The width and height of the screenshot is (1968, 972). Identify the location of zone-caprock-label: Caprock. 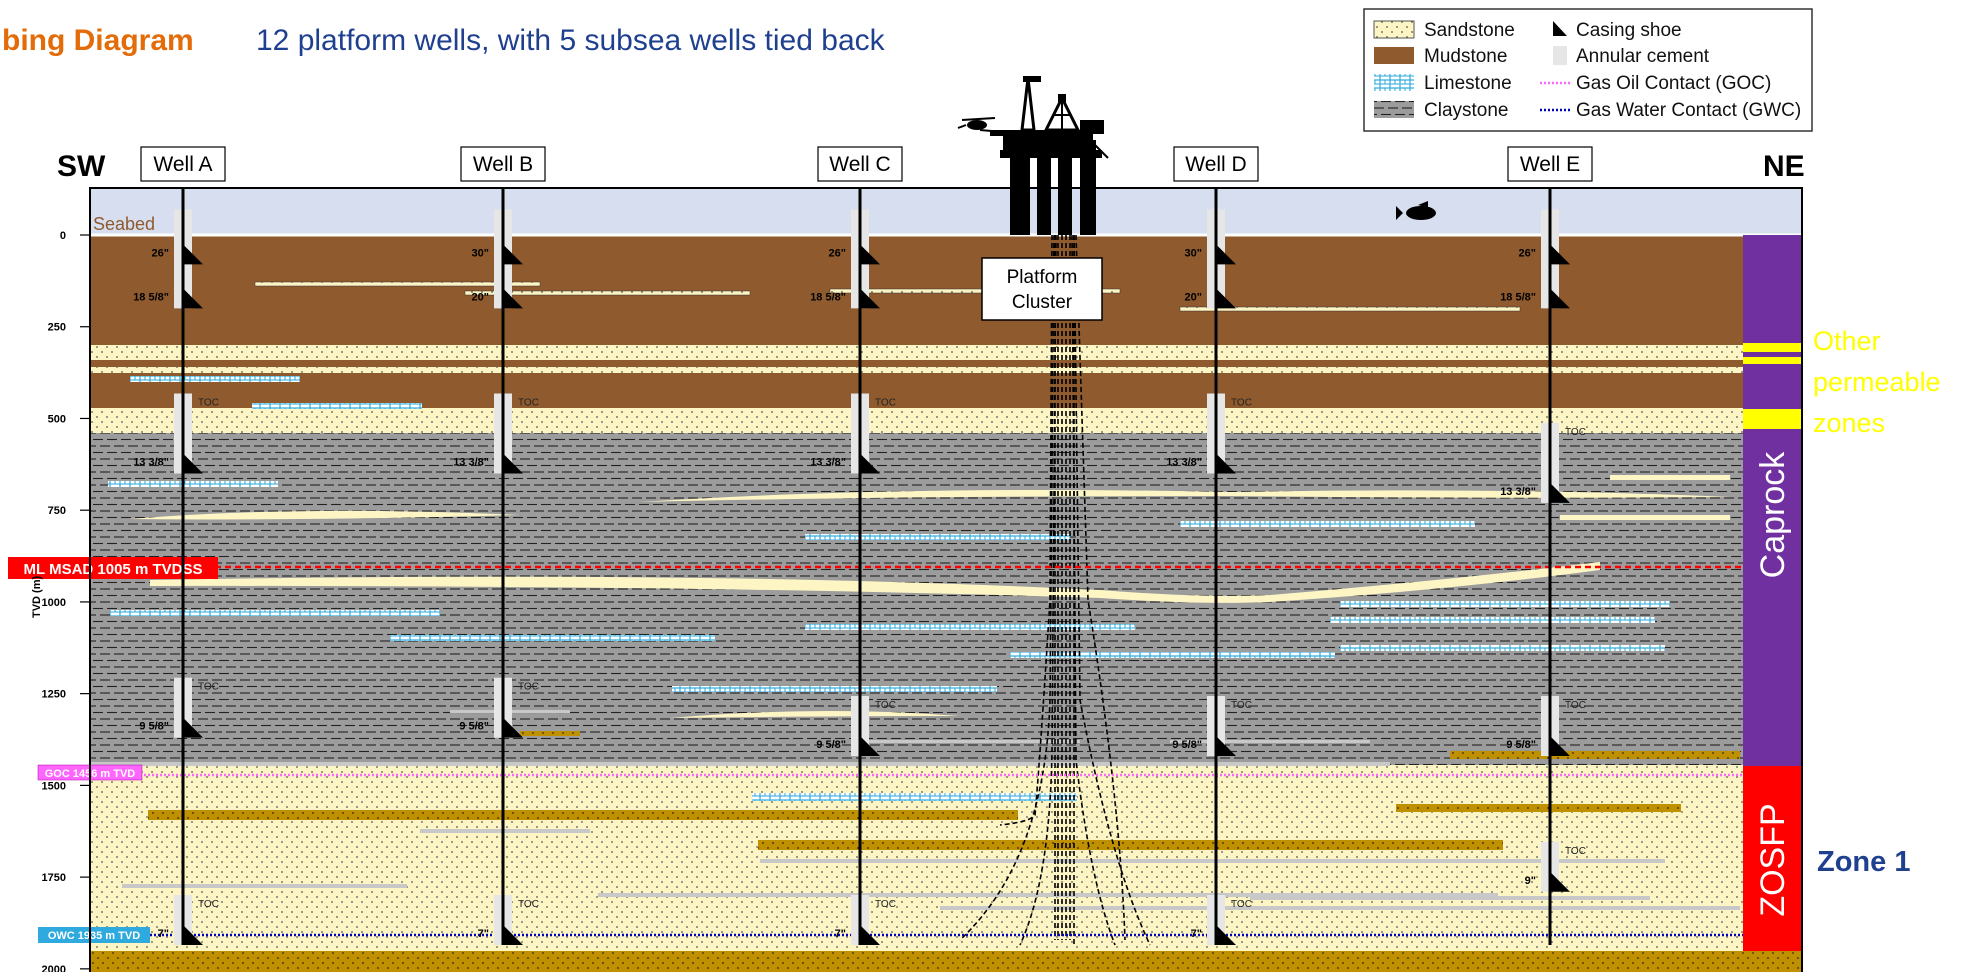
(1773, 515).